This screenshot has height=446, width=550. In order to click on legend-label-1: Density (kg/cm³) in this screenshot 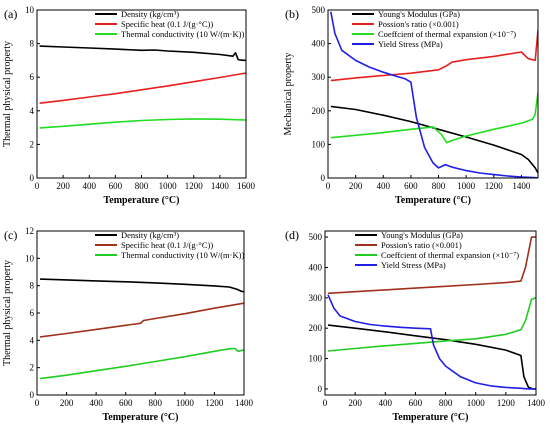, I will do `click(150, 235)`.